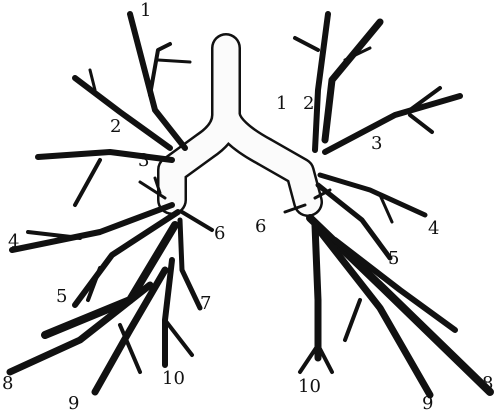 The height and width of the screenshot is (415, 500). What do you see at coordinates (394, 258) in the screenshot?
I see `label-left-lung-5: 5` at bounding box center [394, 258].